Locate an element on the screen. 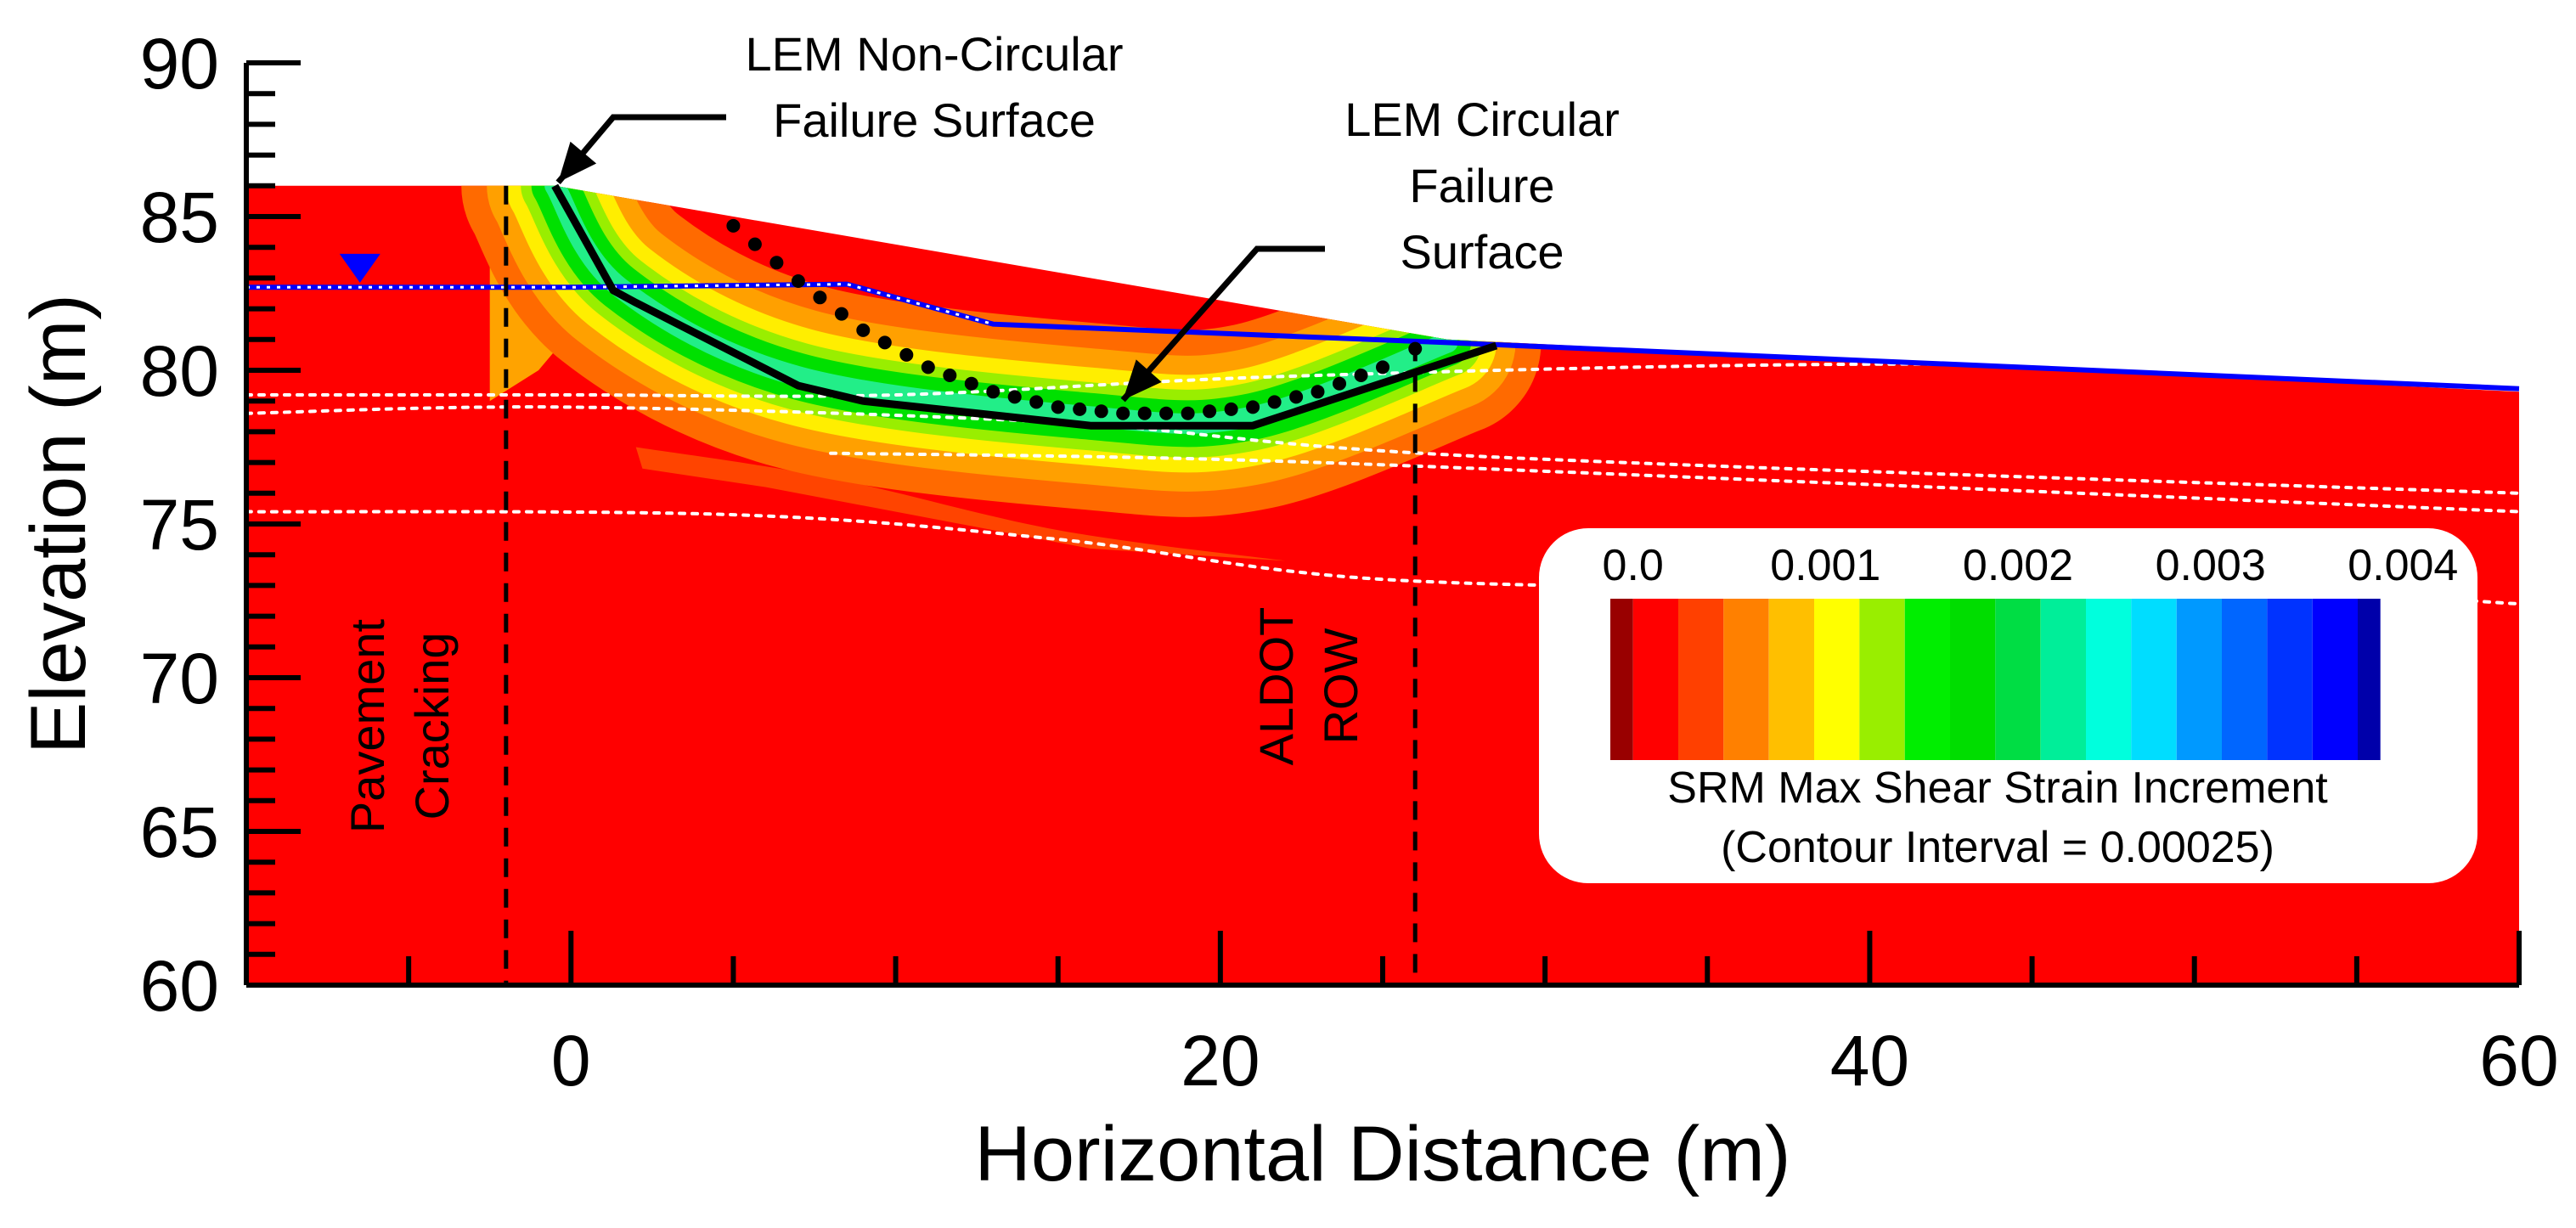  y-tick-label: 60 is located at coordinates (179, 986).